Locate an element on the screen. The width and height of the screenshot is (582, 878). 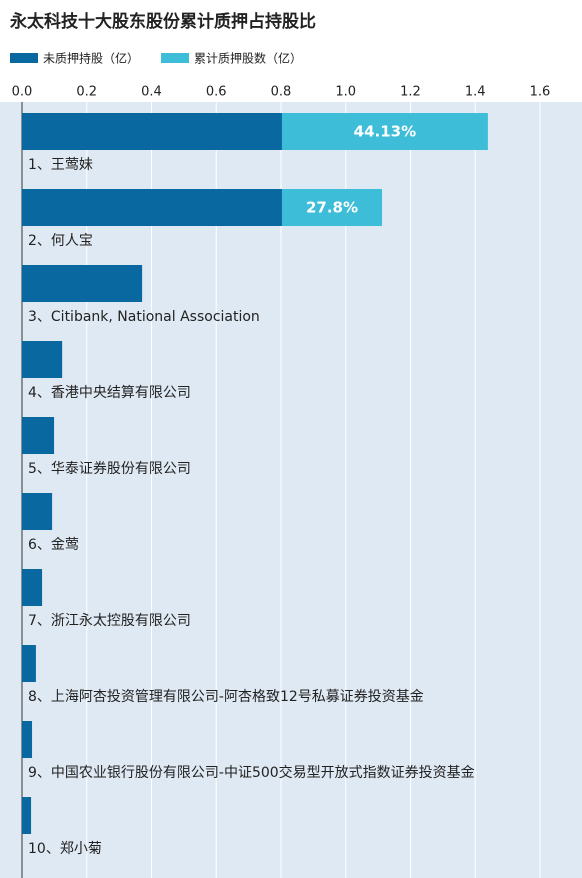
x-tick-label: 1.6 is located at coordinates (540, 92).